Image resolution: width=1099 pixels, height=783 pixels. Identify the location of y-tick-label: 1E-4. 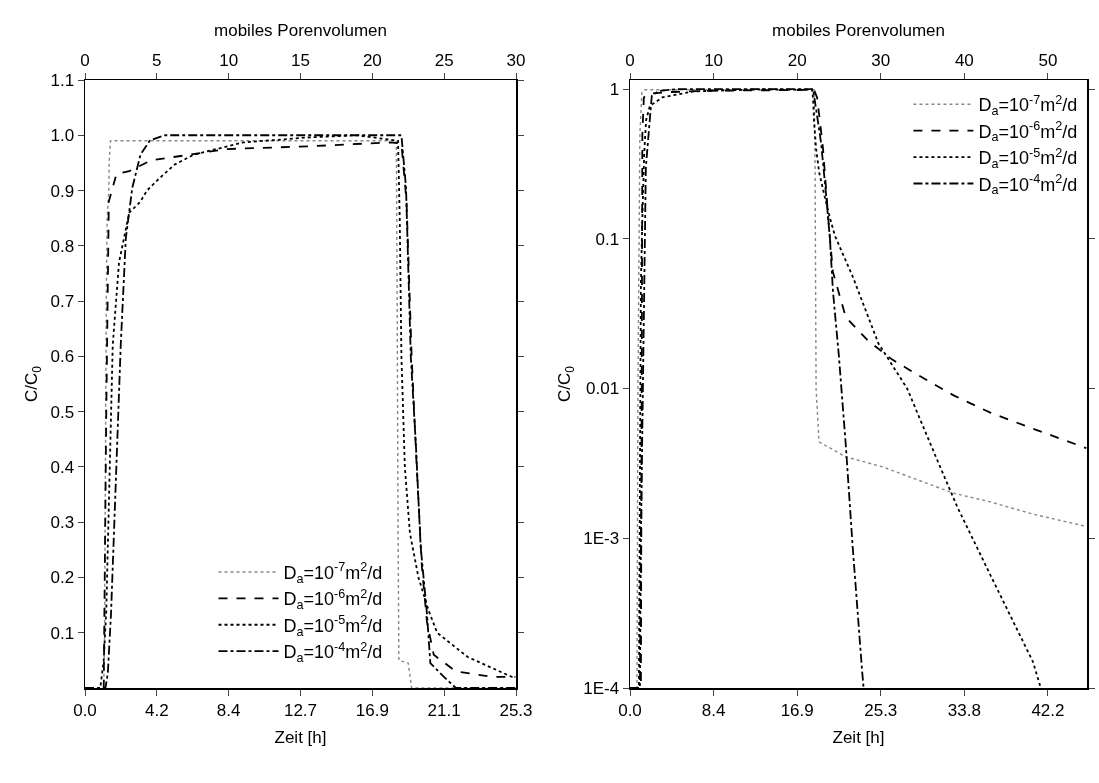
(601, 688).